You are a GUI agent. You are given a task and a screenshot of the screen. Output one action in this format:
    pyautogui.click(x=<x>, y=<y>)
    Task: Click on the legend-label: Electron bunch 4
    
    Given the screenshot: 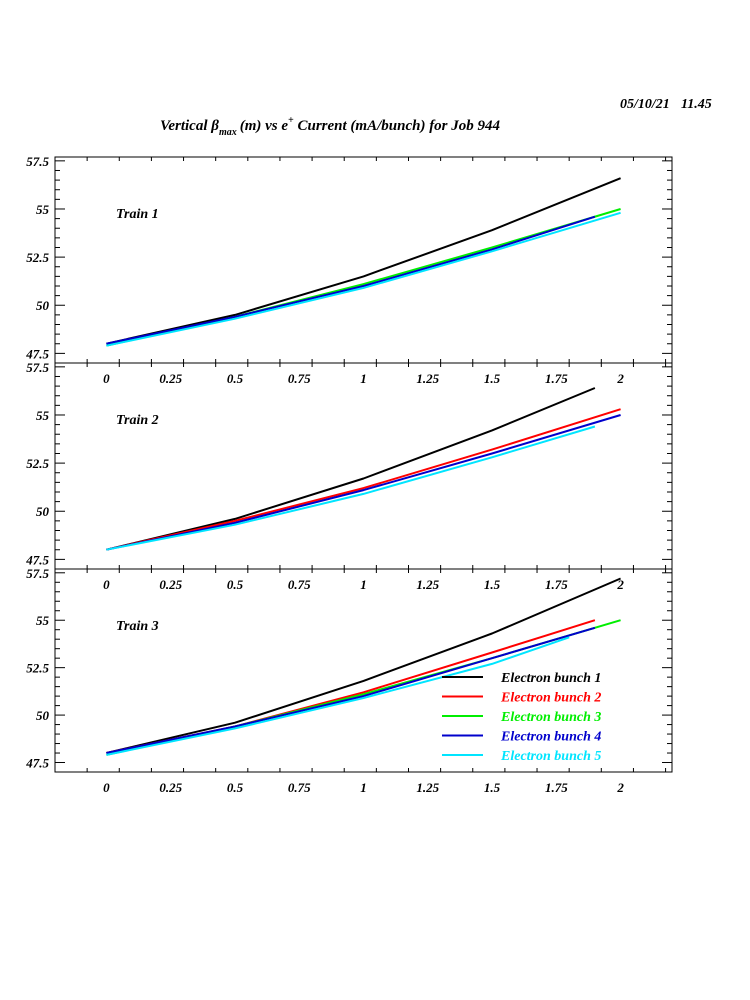 What is the action you would take?
    pyautogui.click(x=550, y=737)
    